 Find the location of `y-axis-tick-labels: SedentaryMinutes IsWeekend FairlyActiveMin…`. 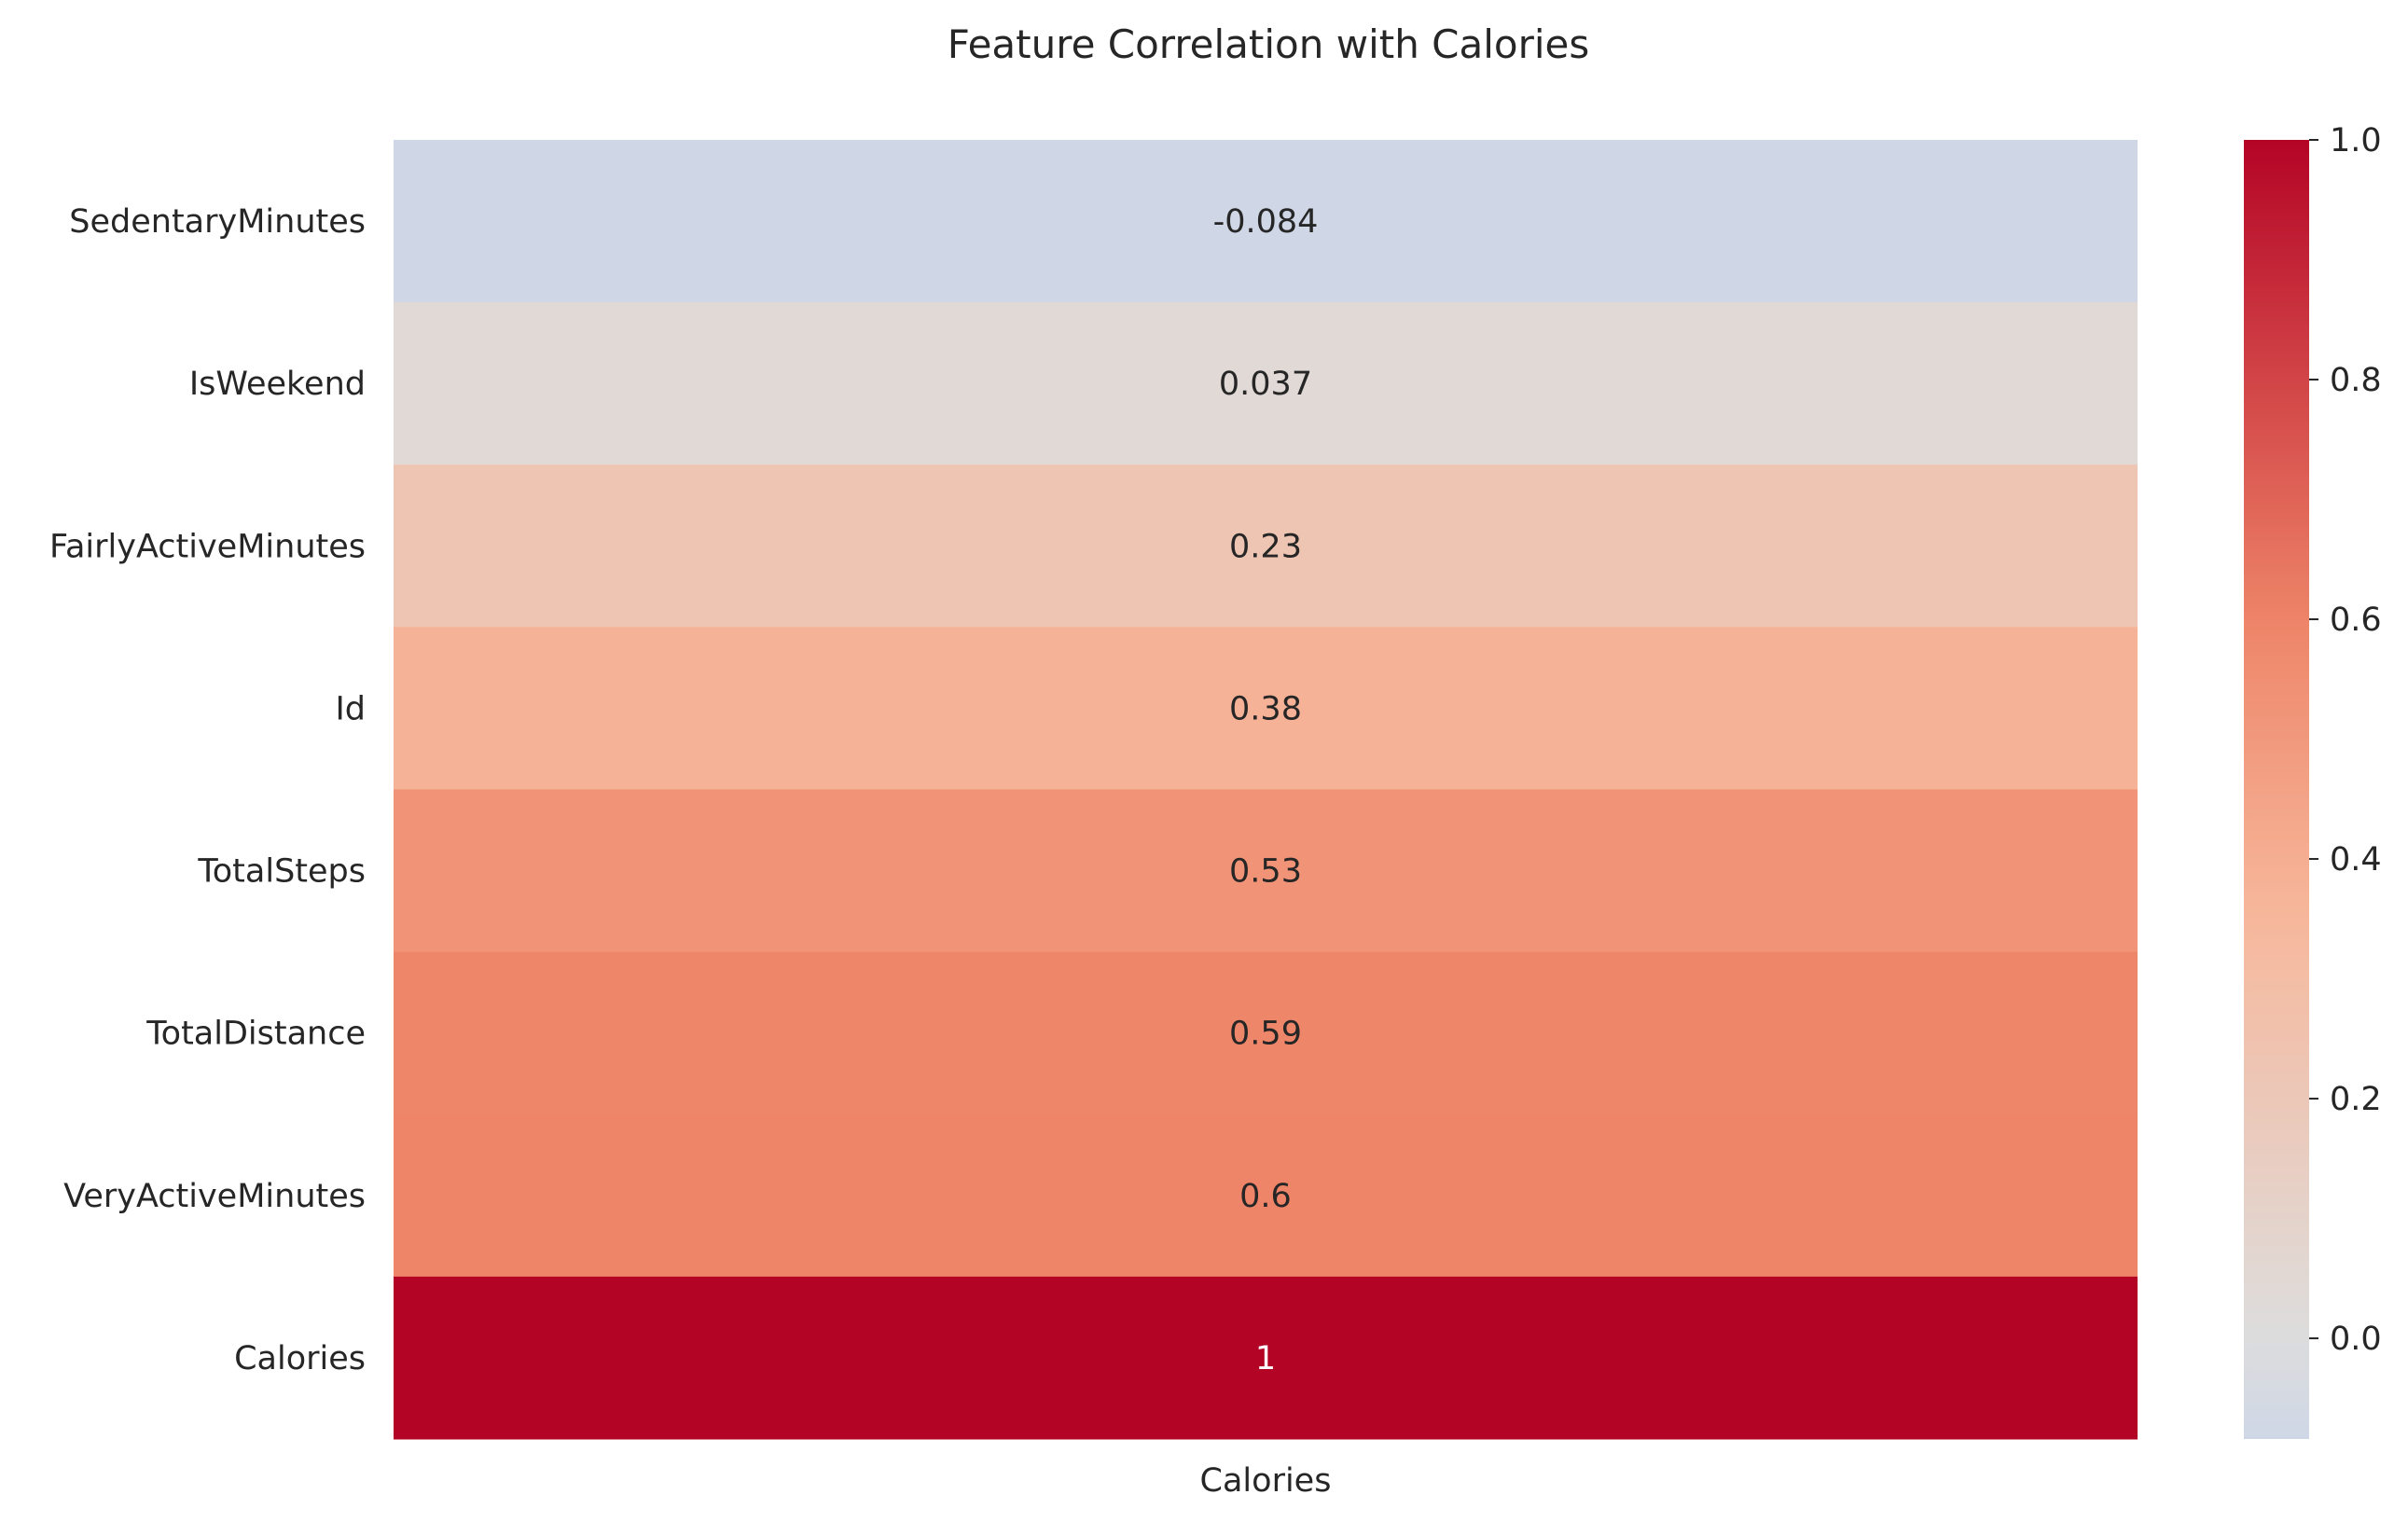

y-axis-tick-labels: SedentaryMinutes IsWeekend FairlyActiveMin… is located at coordinates (207, 790).